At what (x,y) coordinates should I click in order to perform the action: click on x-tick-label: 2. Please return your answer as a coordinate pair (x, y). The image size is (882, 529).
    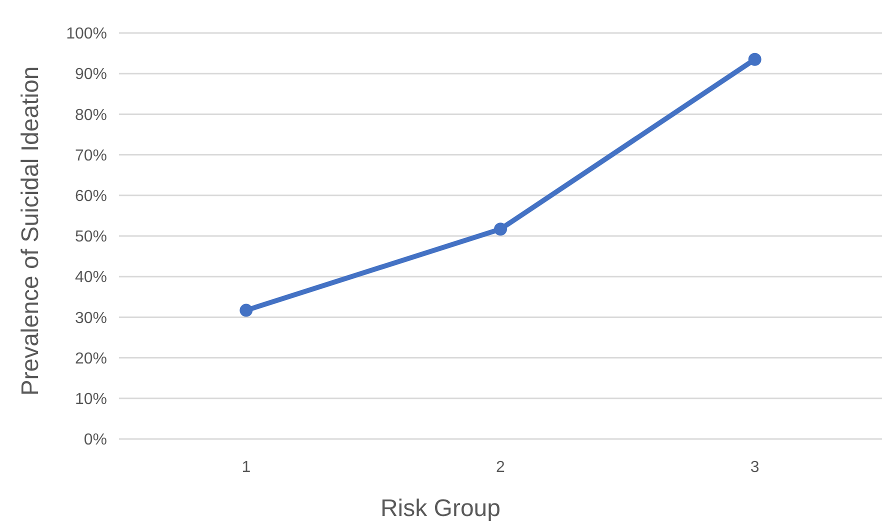
    Looking at the image, I should click on (501, 467).